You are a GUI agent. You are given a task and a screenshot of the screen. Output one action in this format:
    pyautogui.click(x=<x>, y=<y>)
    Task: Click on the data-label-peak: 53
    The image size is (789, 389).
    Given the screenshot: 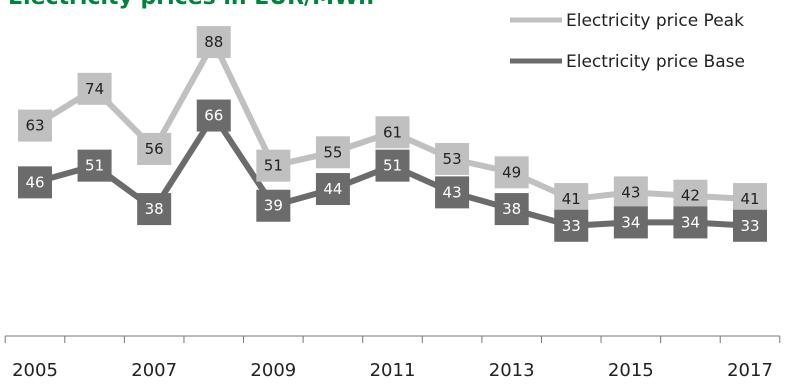 What is the action you would take?
    pyautogui.click(x=452, y=159)
    